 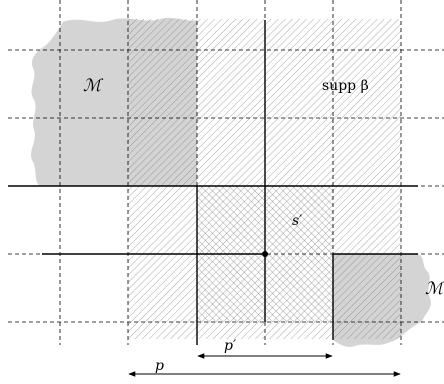 I want to click on label-cell: s′, so click(x=297, y=221).